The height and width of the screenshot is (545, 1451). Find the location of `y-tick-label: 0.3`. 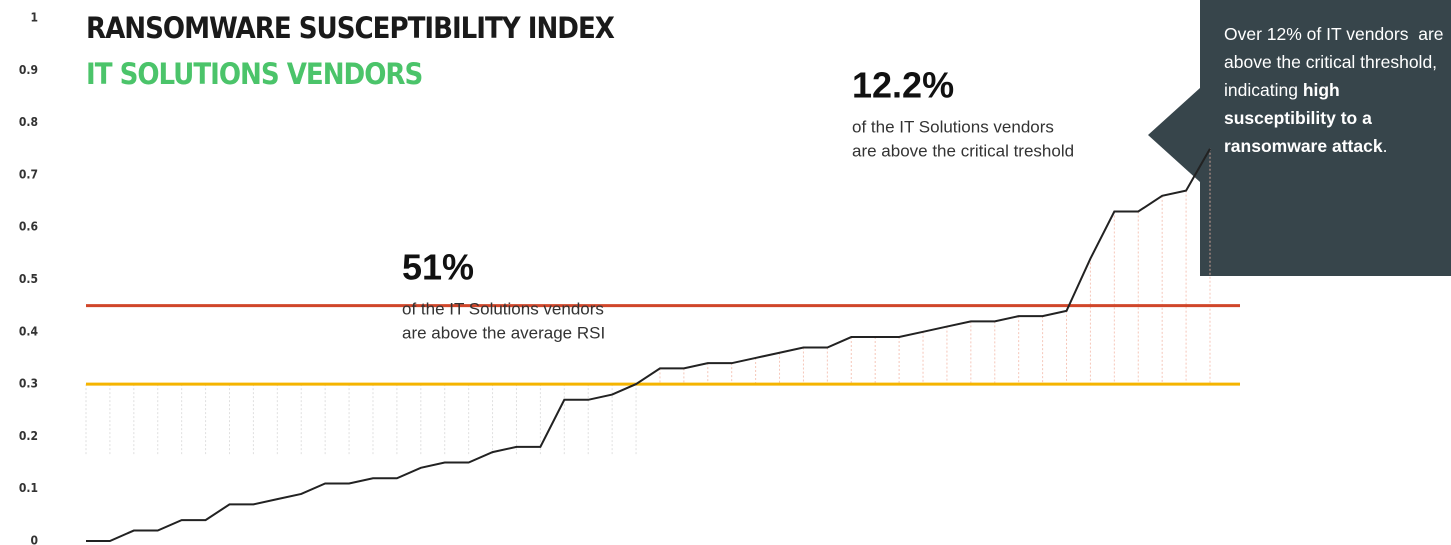

y-tick-label: 0.3 is located at coordinates (28, 384).